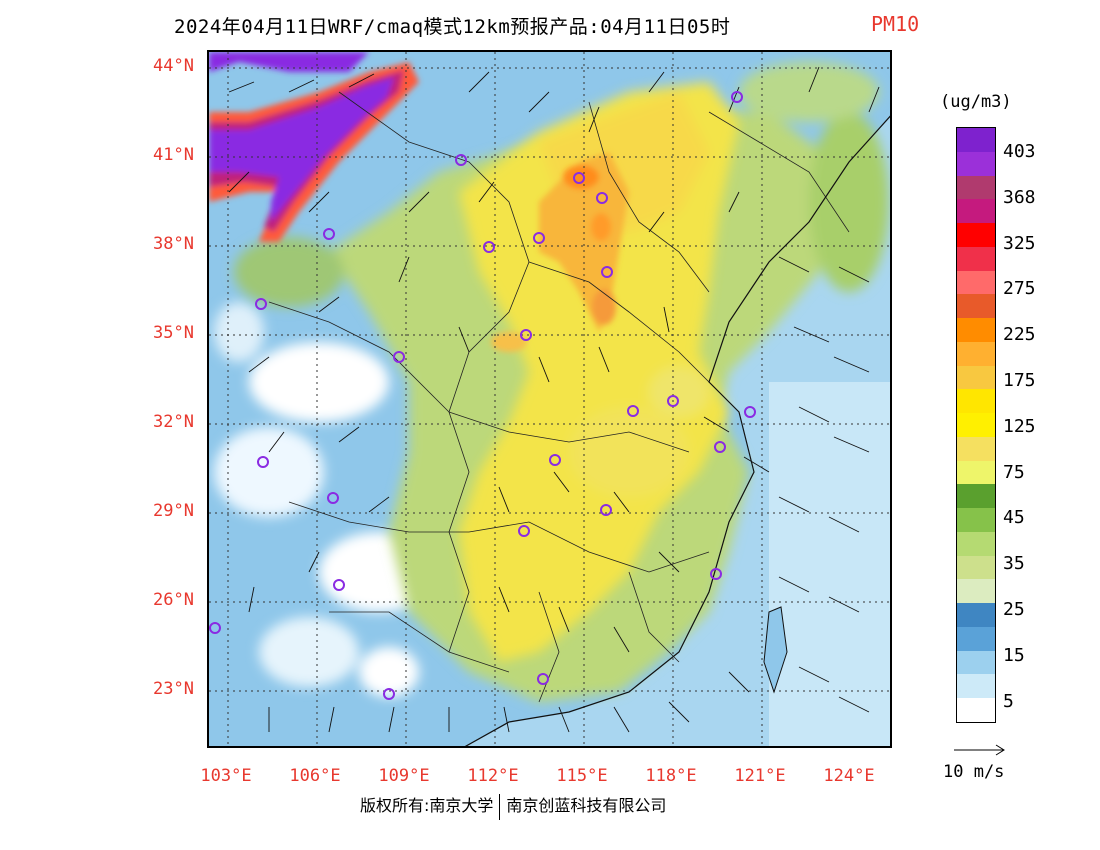 This screenshot has width=1100, height=850. I want to click on lat-label-26: 26°N, so click(173, 600).